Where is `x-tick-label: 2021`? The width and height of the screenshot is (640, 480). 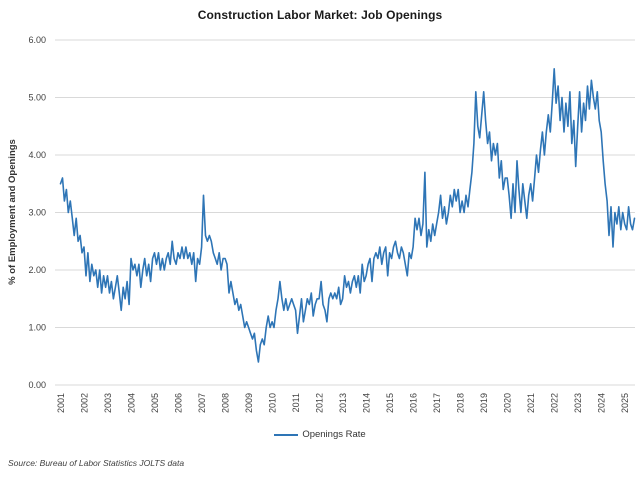 x-tick-label: 2021 is located at coordinates (531, 403).